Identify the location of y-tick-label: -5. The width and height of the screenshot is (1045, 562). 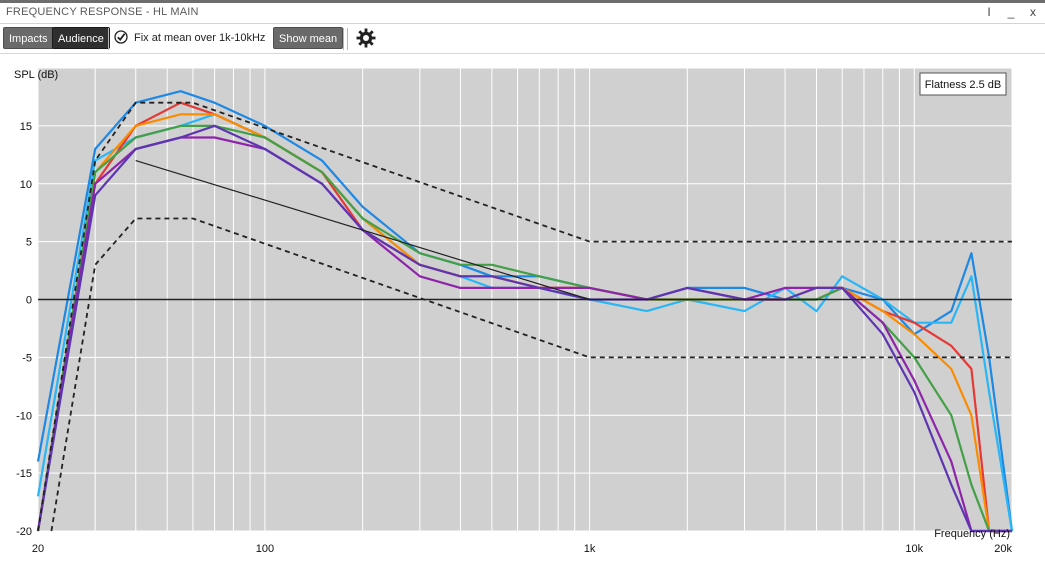
(27, 358).